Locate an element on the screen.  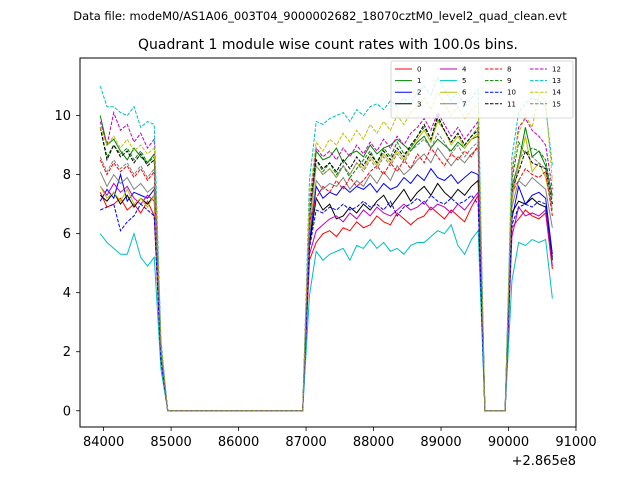
legend-box is located at coordinates (482, 89).